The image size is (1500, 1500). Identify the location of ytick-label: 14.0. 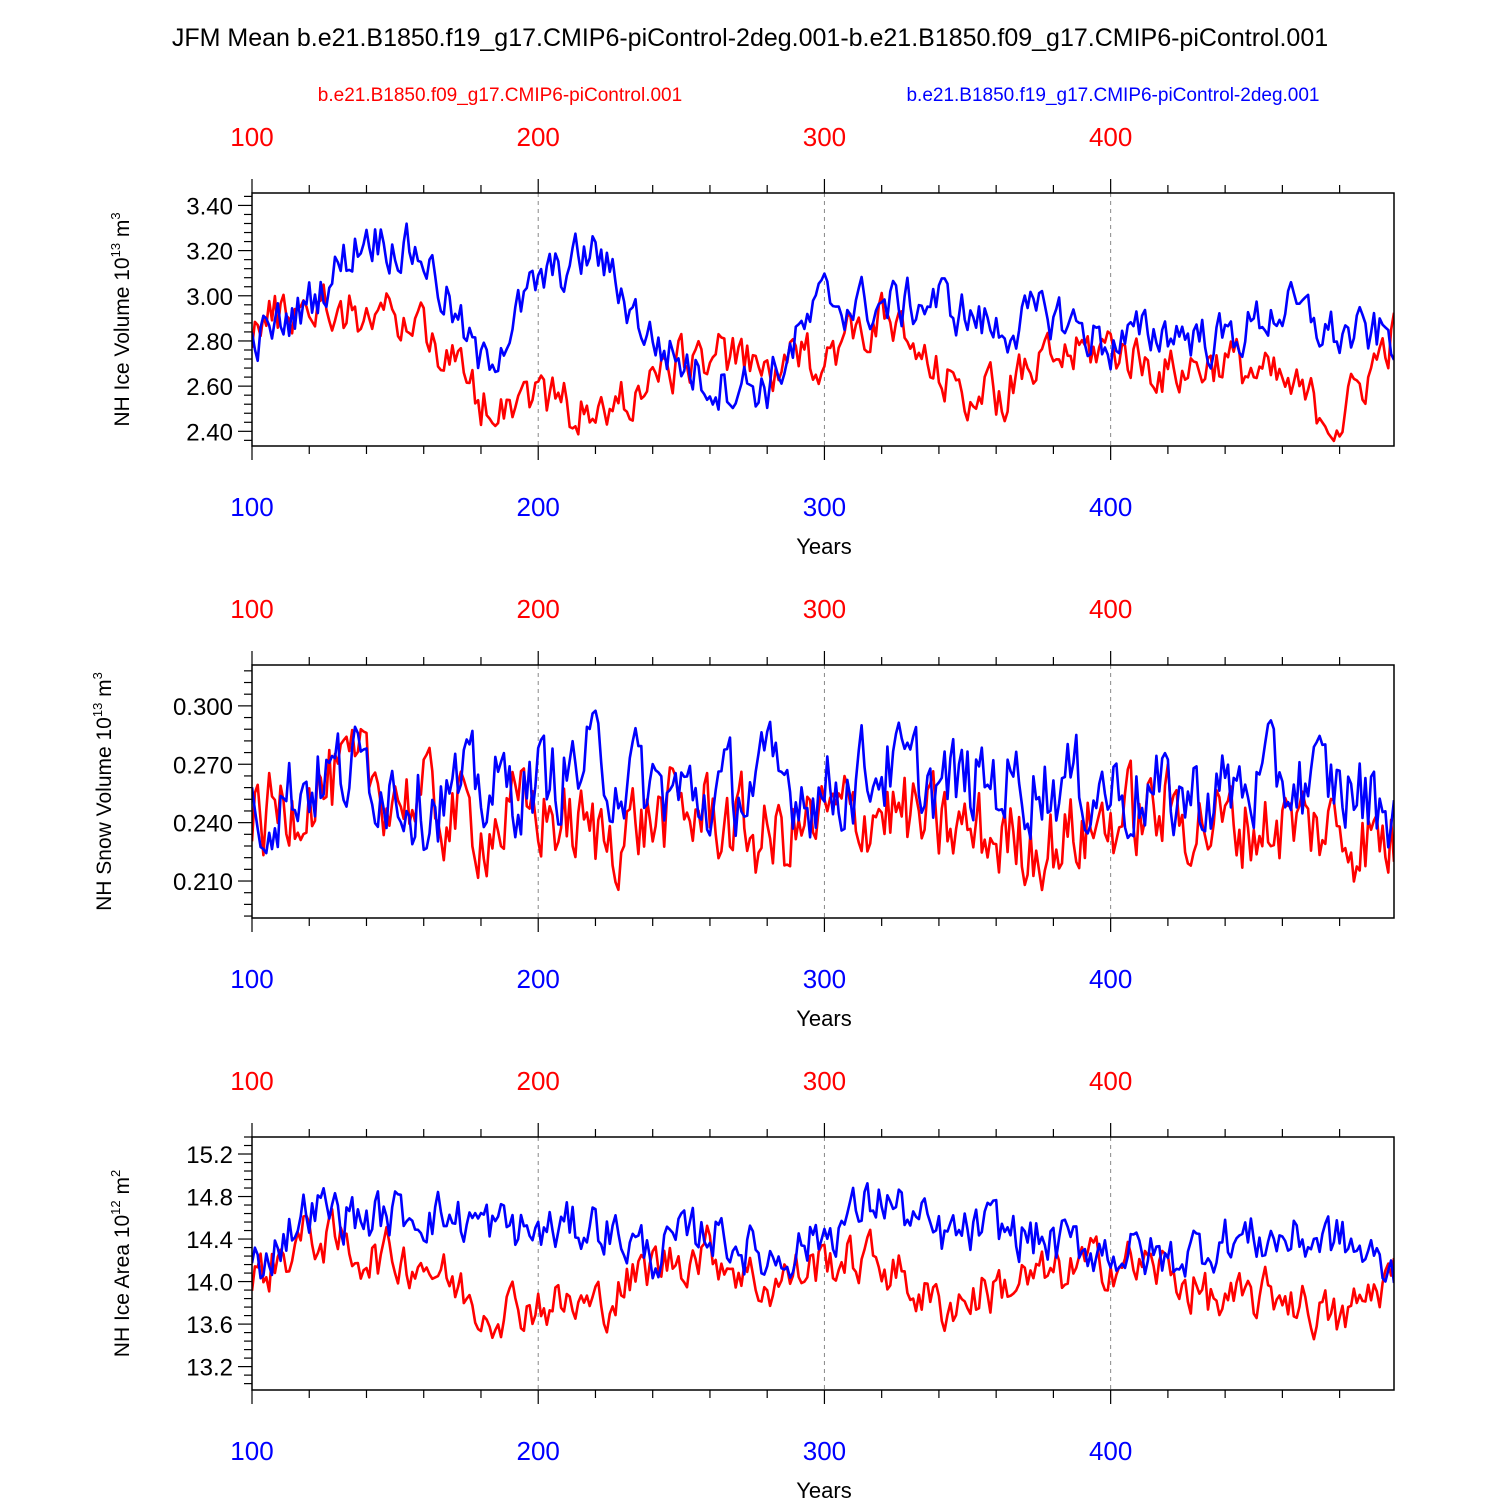
(209, 1283).